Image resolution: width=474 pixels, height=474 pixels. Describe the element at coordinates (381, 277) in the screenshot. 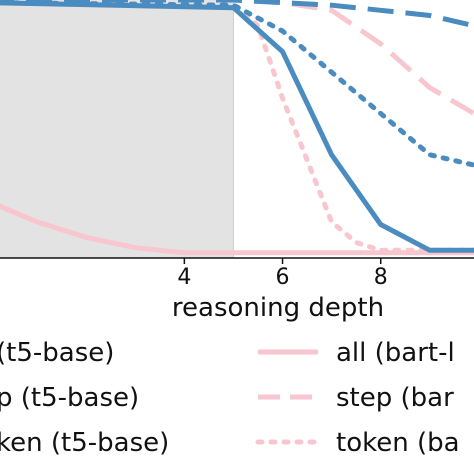

I see `x-tick-label: 8` at that location.